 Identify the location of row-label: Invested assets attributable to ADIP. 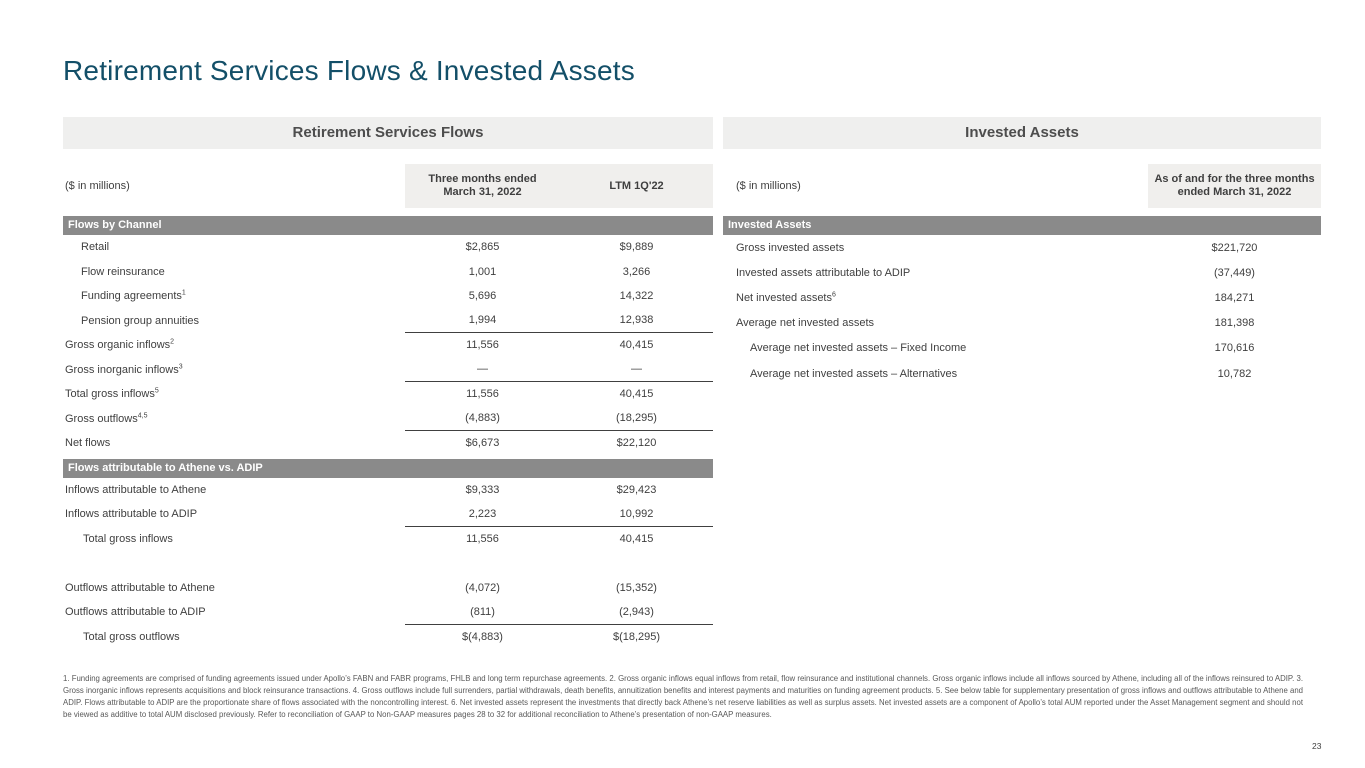
(823, 272).